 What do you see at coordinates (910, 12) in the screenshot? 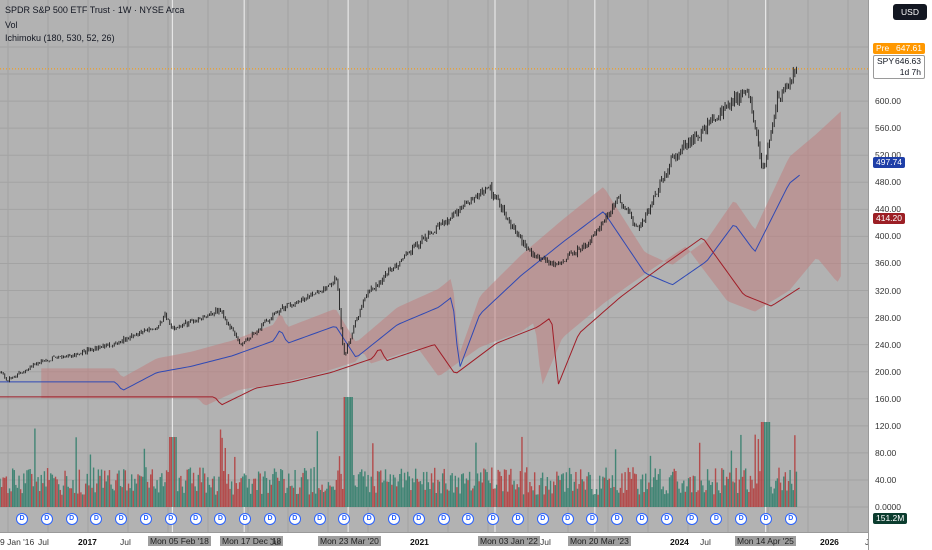
I see `currency-button: USD` at bounding box center [910, 12].